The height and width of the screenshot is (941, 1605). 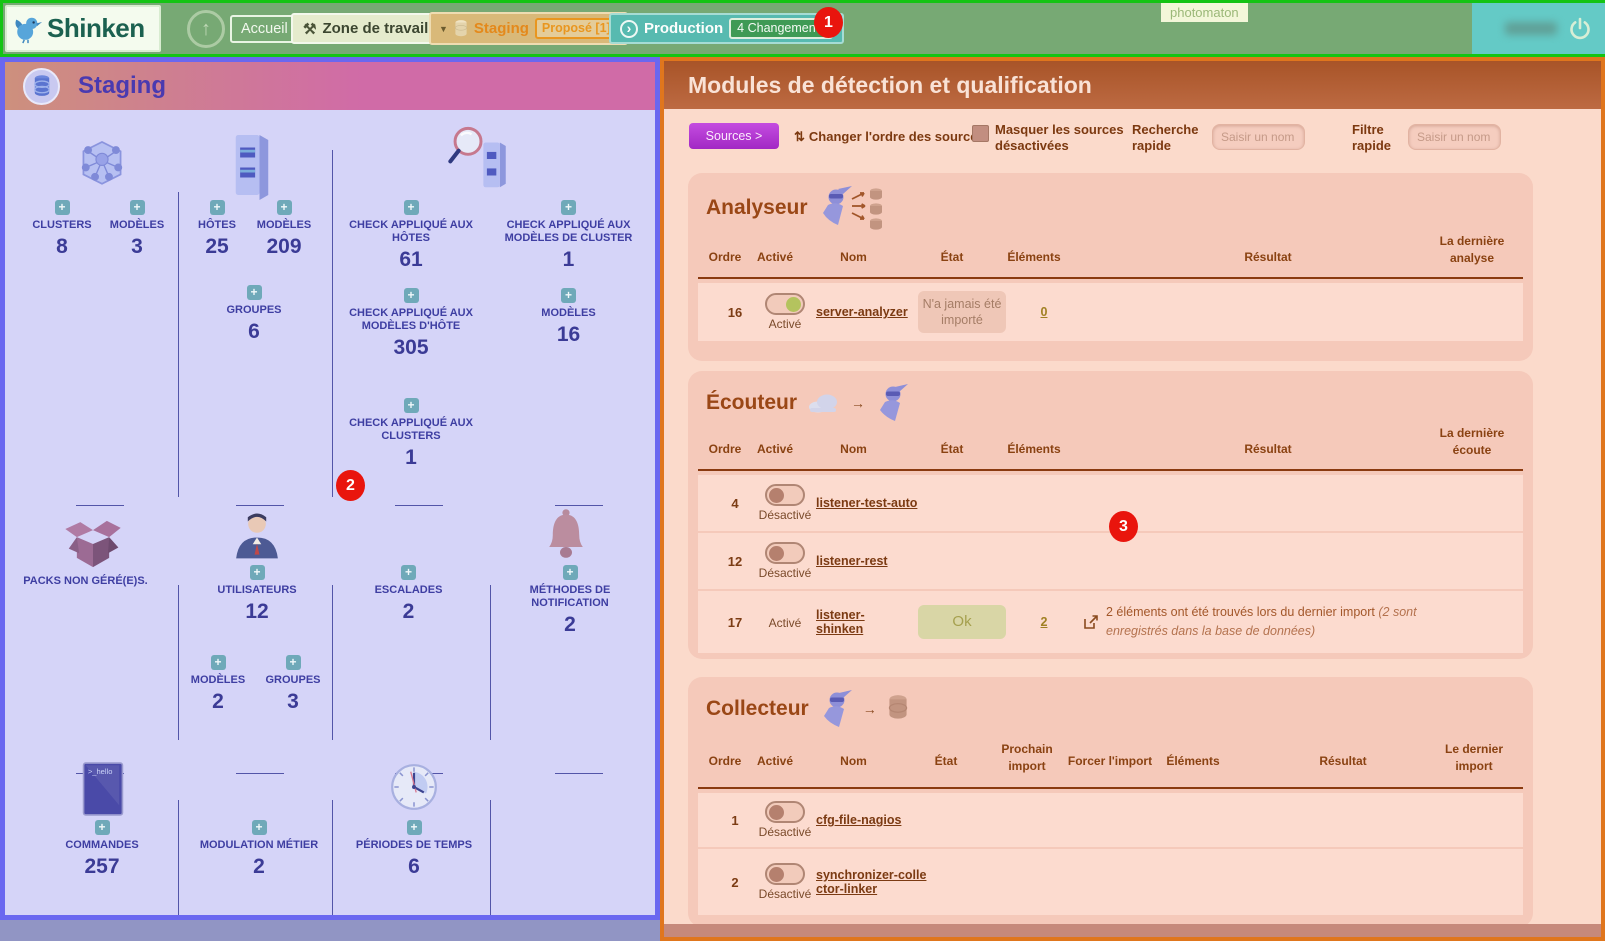 What do you see at coordinates (734, 136) in the screenshot?
I see `sources-button: Sources >` at bounding box center [734, 136].